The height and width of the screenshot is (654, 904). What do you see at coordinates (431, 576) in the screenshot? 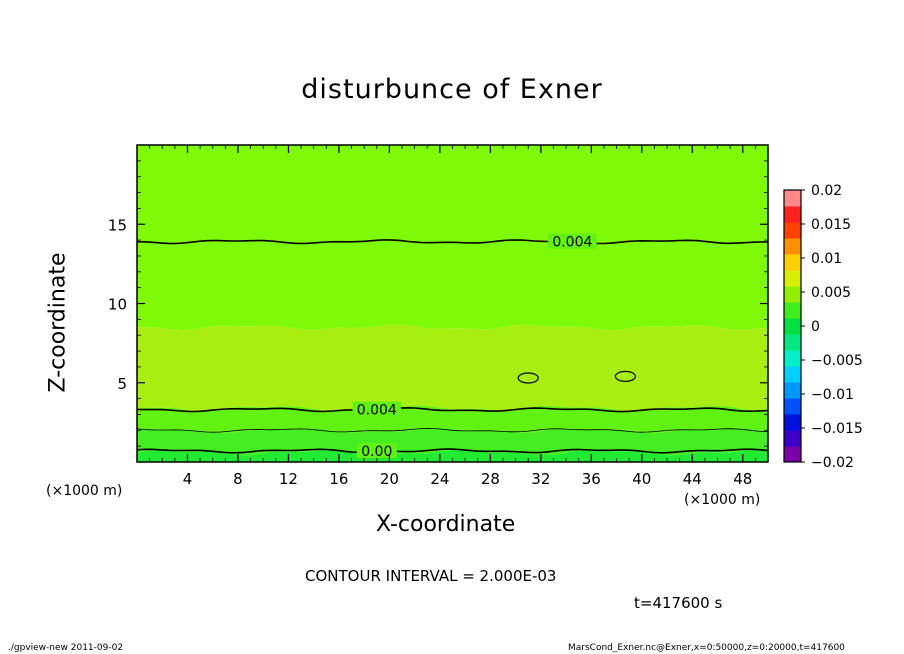
I see `contour-interval-text: CONTOUR INTERVAL = 2.000E-03` at bounding box center [431, 576].